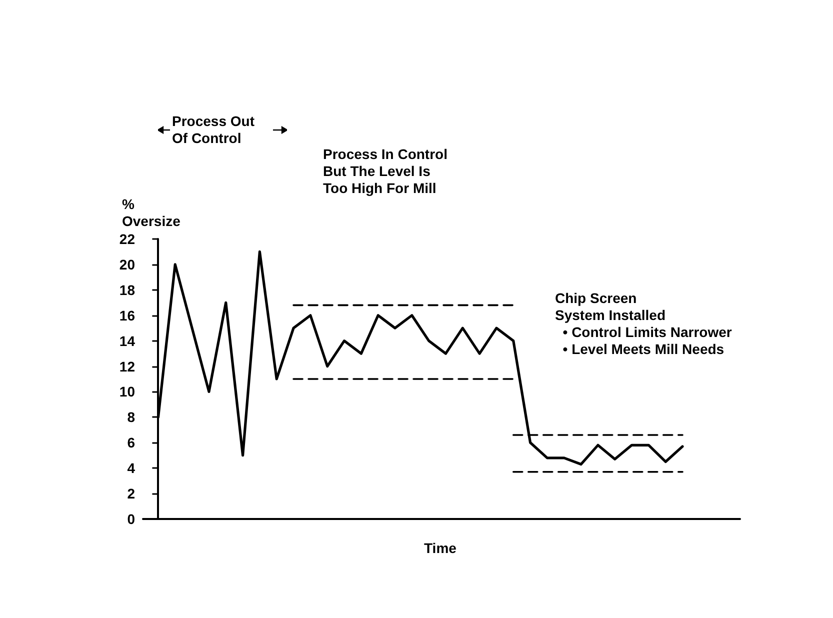  What do you see at coordinates (127, 340) in the screenshot?
I see `y-tick-label: 14` at bounding box center [127, 340].